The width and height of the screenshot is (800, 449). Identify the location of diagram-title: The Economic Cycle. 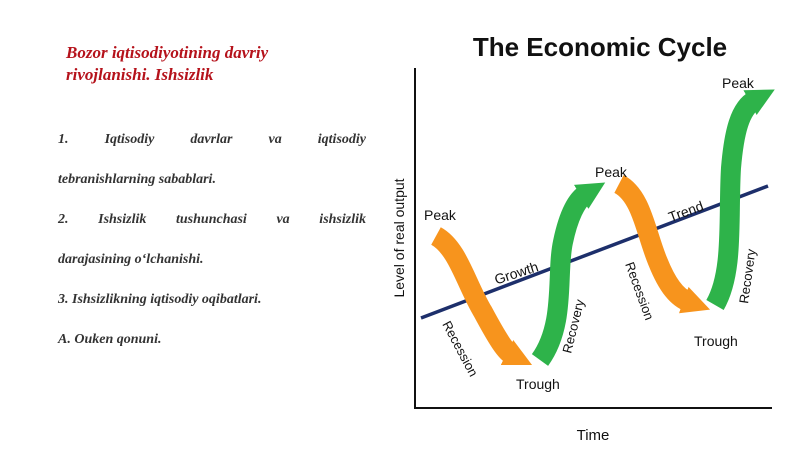
(600, 47).